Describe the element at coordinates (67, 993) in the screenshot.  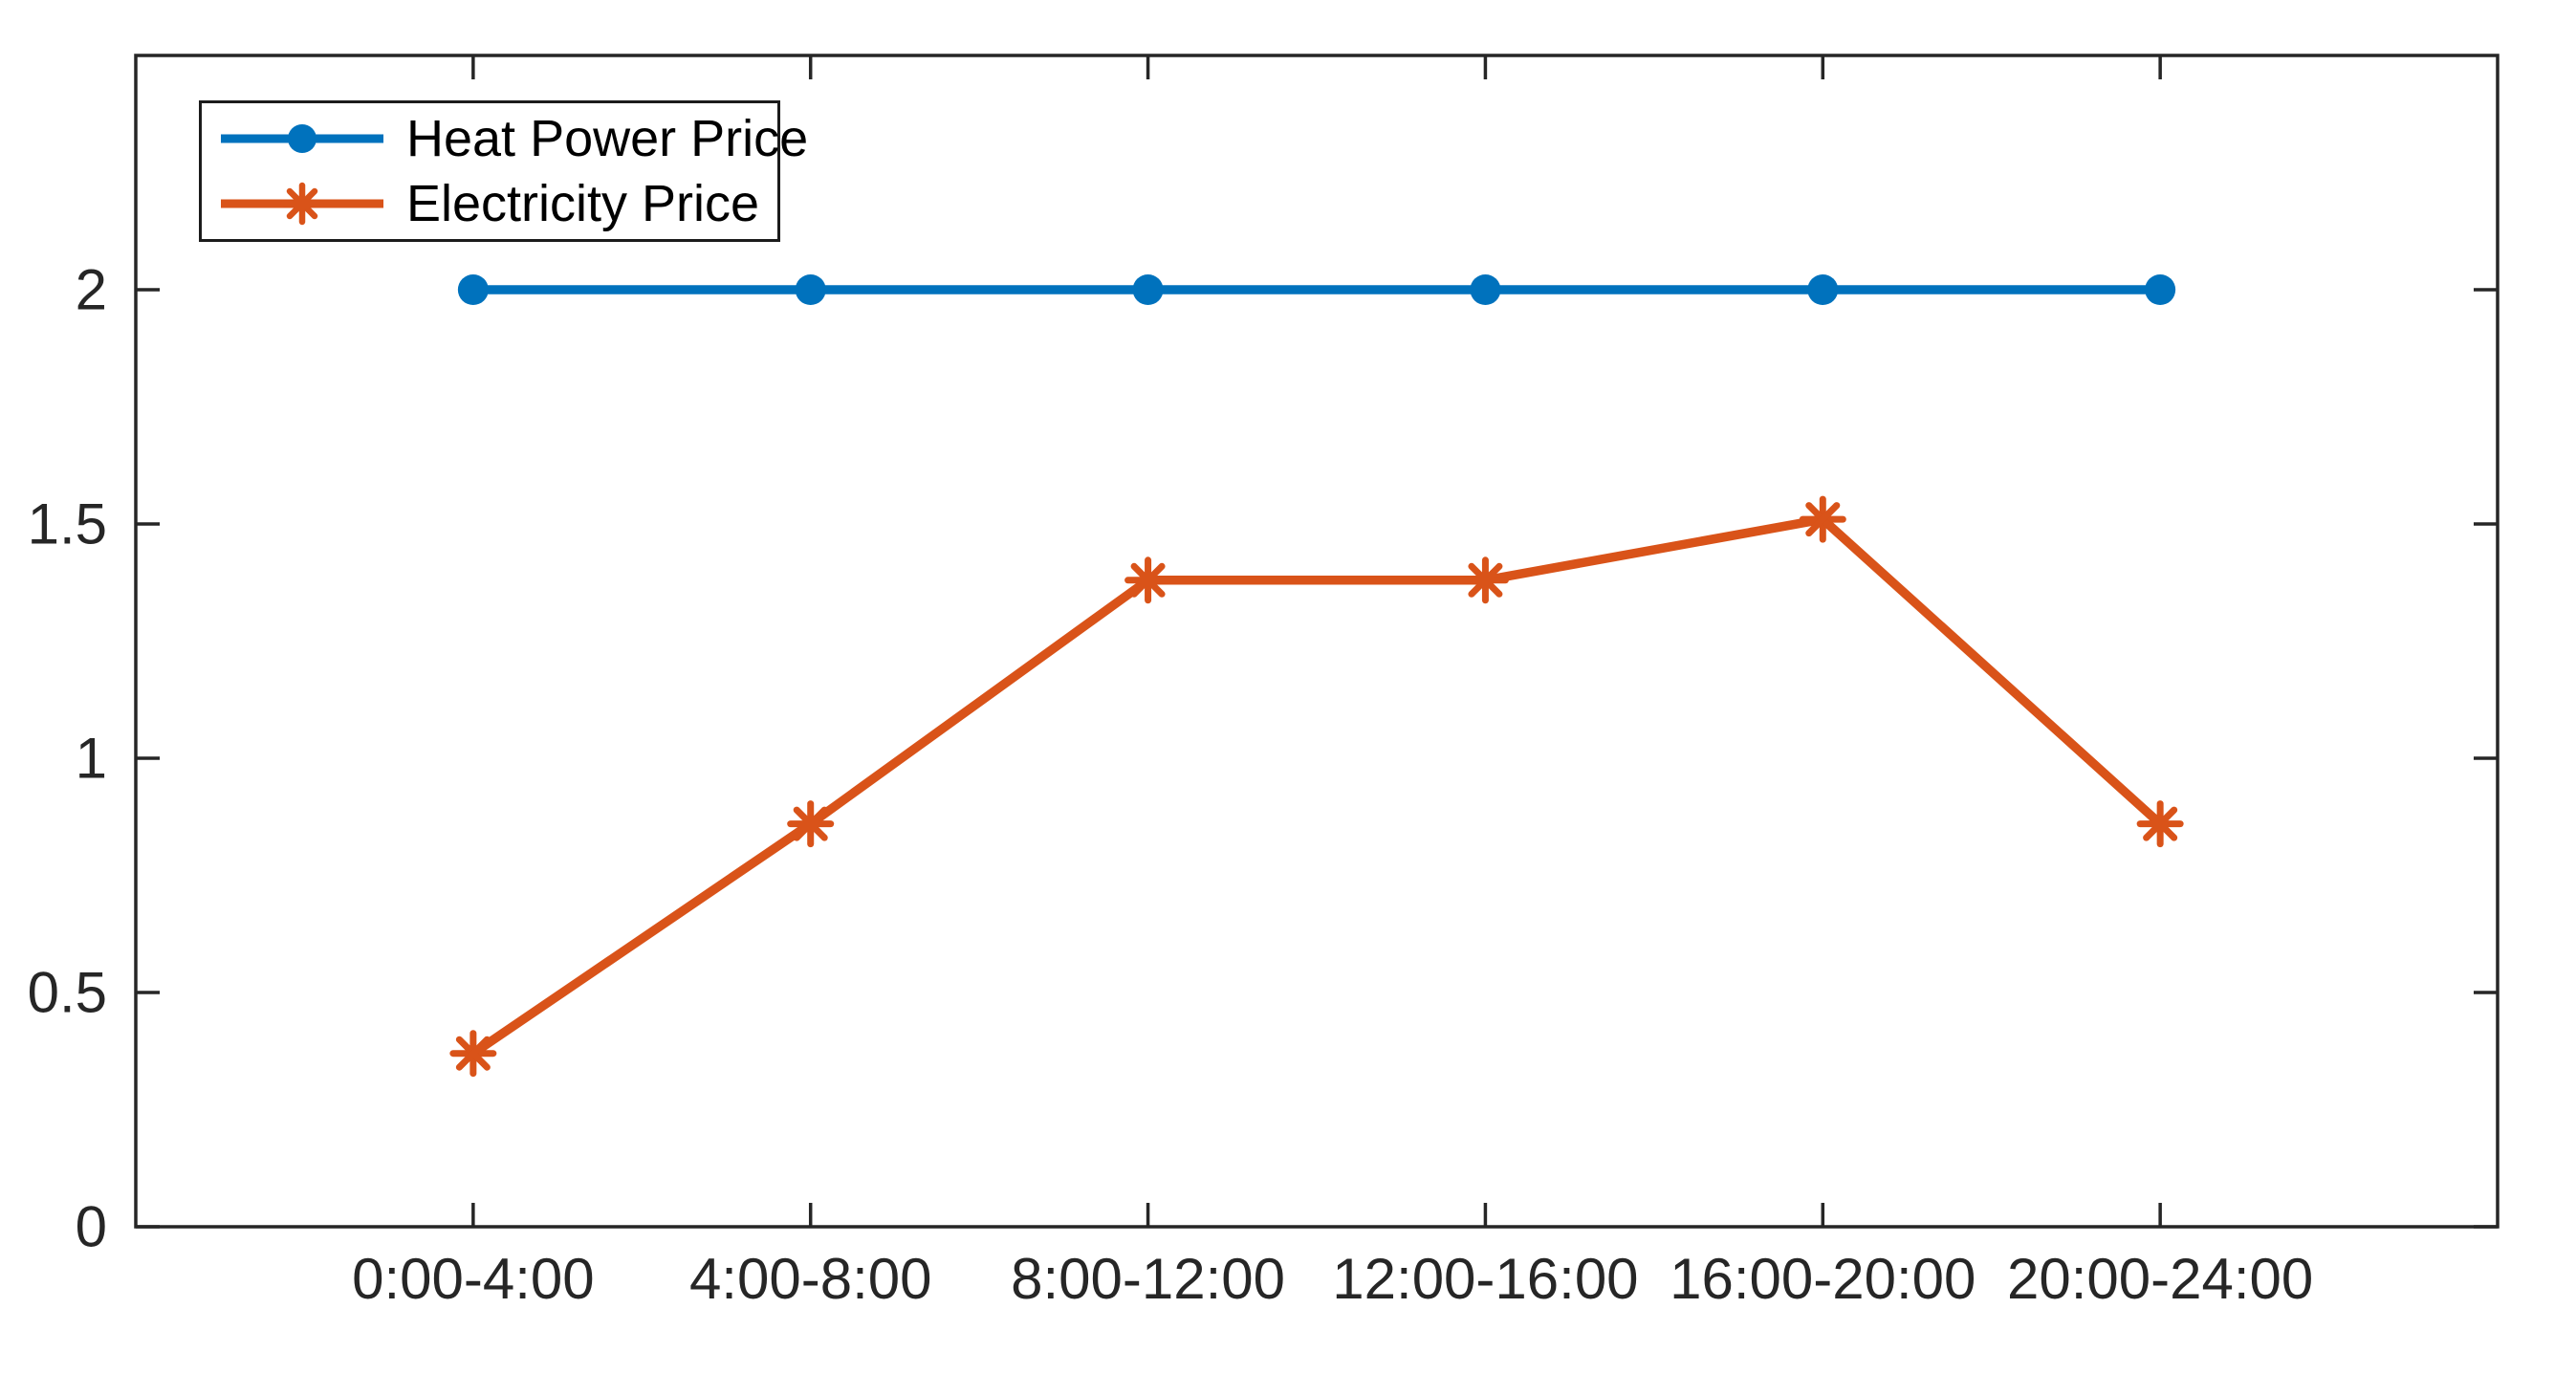
I see `y-tick-label: 0.5` at that location.